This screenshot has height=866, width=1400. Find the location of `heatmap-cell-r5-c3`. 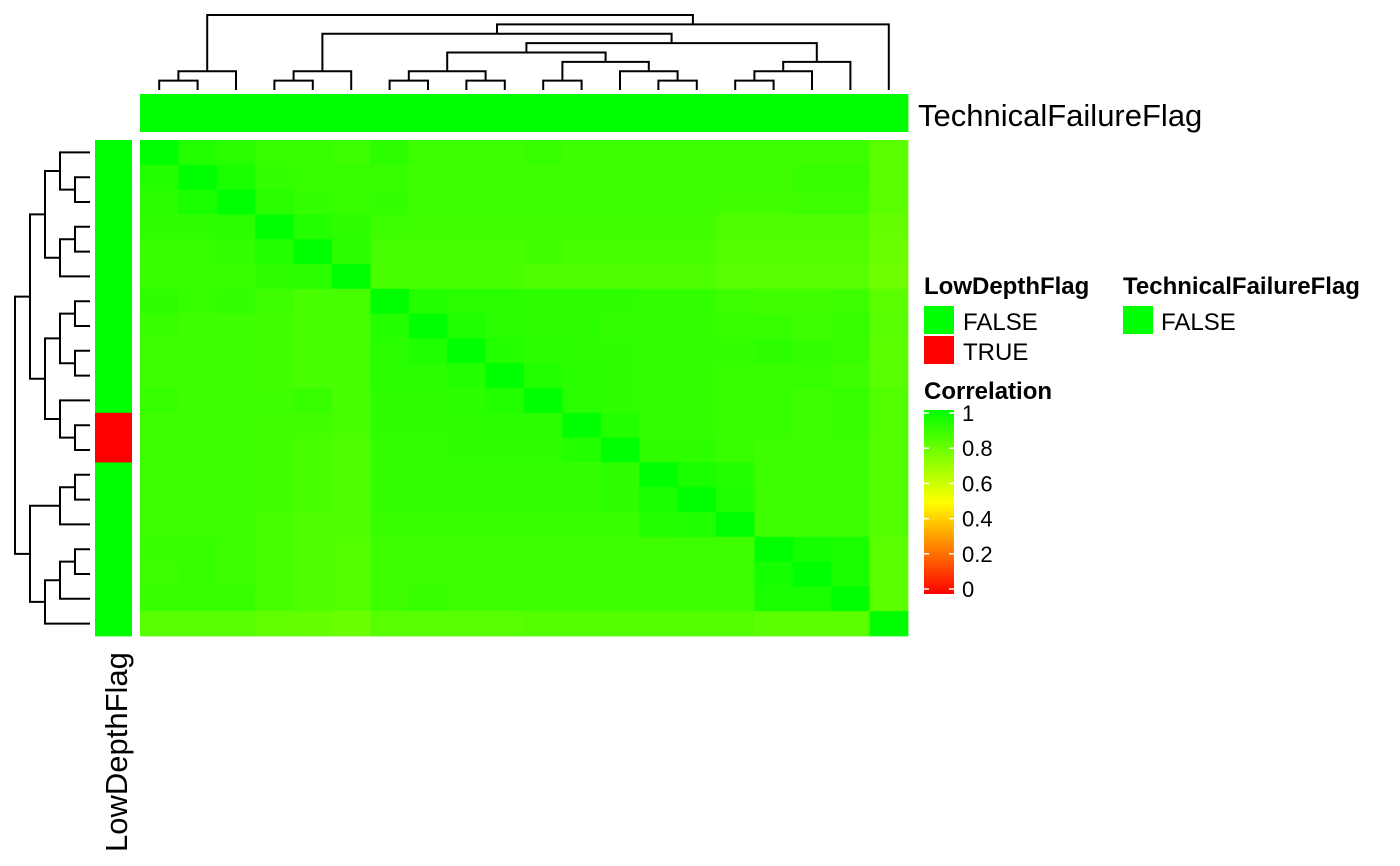

heatmap-cell-r5-c3 is located at coordinates (236, 252).